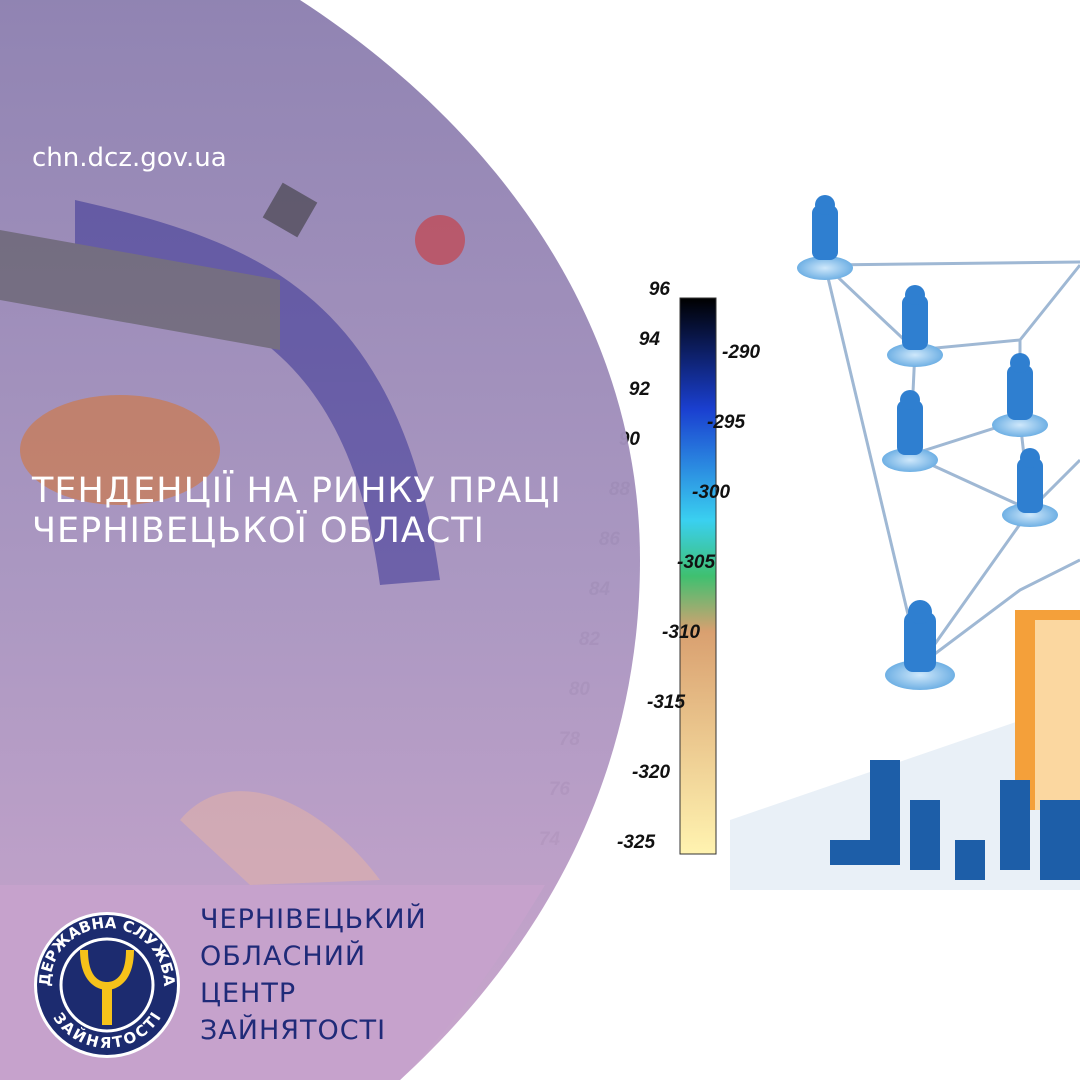 The width and height of the screenshot is (1080, 1080). Describe the element at coordinates (698, 576) in the screenshot. I see `colorbar` at that location.